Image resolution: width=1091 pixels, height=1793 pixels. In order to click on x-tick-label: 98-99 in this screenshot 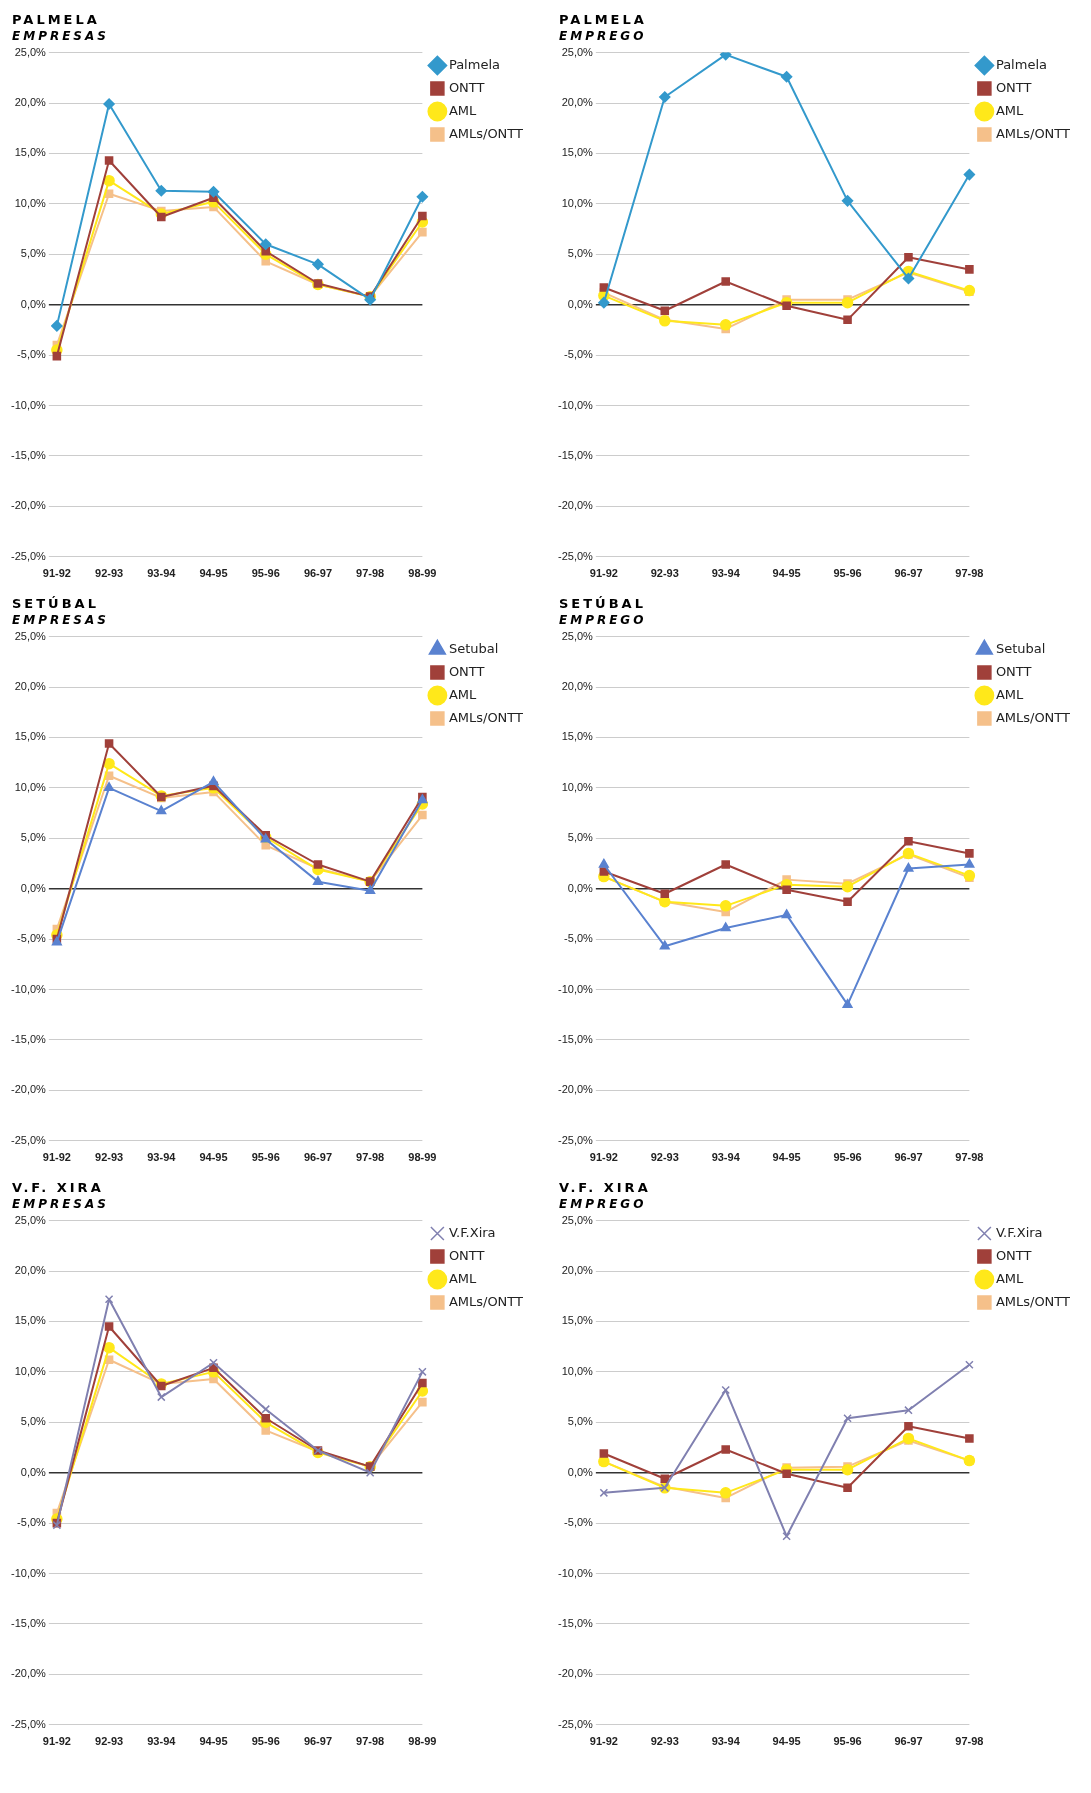, I will do `click(422, 1157)`.